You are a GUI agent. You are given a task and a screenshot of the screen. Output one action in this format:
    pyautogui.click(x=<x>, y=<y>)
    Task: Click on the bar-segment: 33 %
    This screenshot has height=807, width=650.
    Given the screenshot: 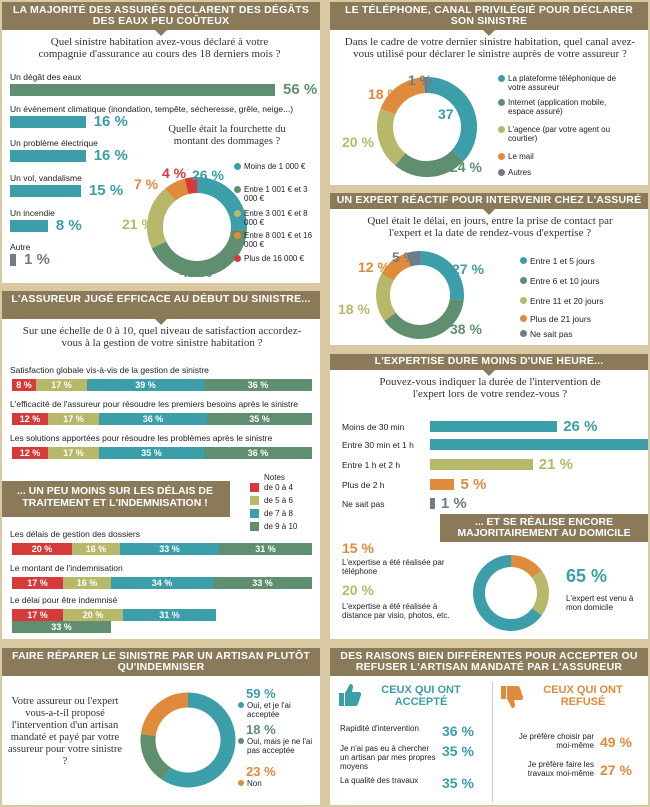 What is the action you would take?
    pyautogui.click(x=61, y=627)
    